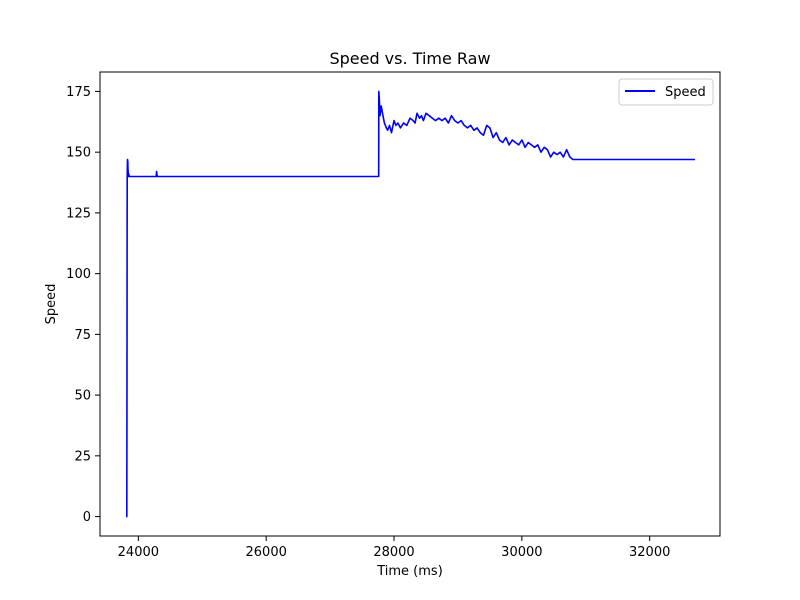 This screenshot has width=800, height=600. Describe the element at coordinates (87, 517) in the screenshot. I see `y-tick-label: 0` at that location.